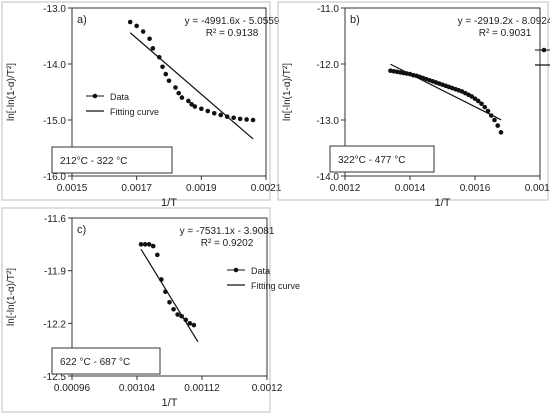 This screenshot has width=550, height=416. I want to click on x-tick-label: 0.00104, so click(137, 388).